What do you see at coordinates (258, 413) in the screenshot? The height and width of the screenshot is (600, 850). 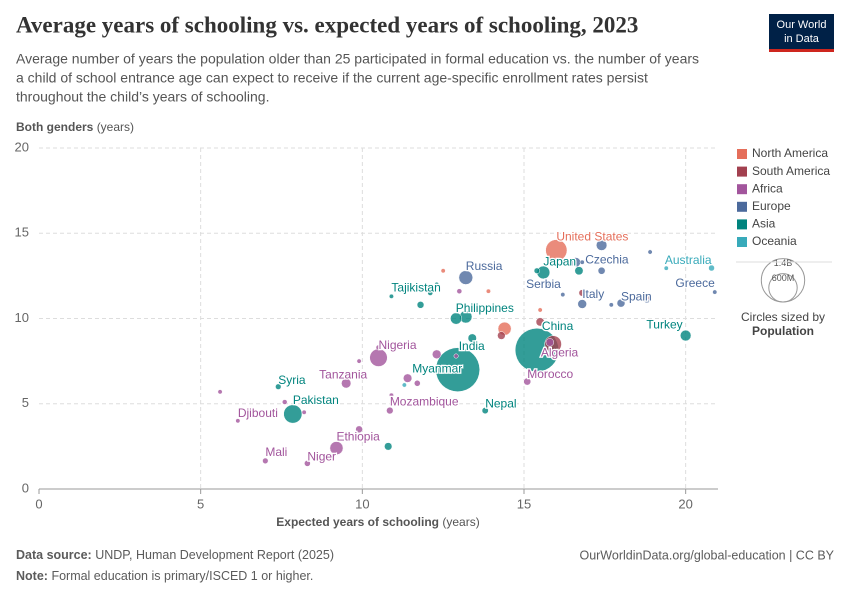 I see `point-label: Djibouti` at bounding box center [258, 413].